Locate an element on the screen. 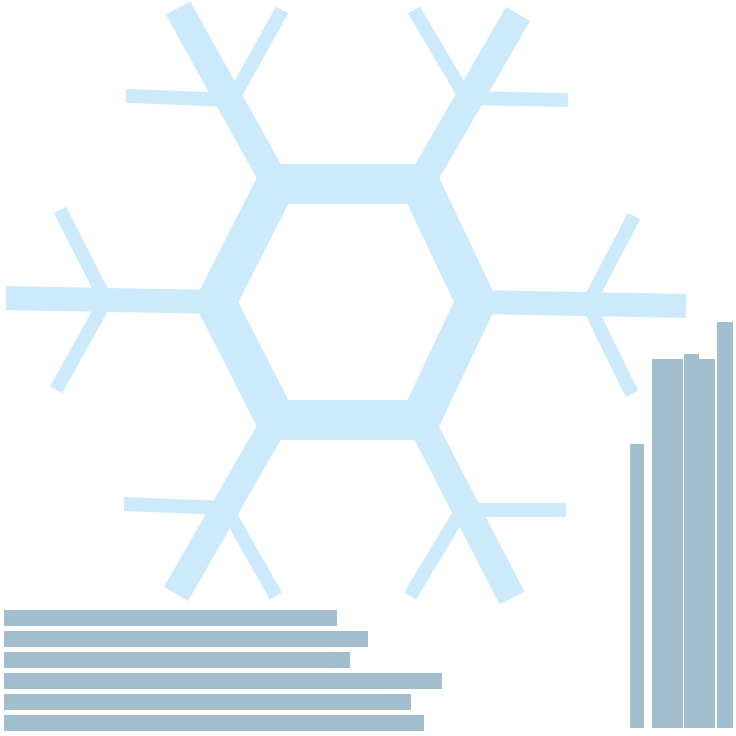  snowflake-arm-bottom-right is located at coordinates (466, 509).